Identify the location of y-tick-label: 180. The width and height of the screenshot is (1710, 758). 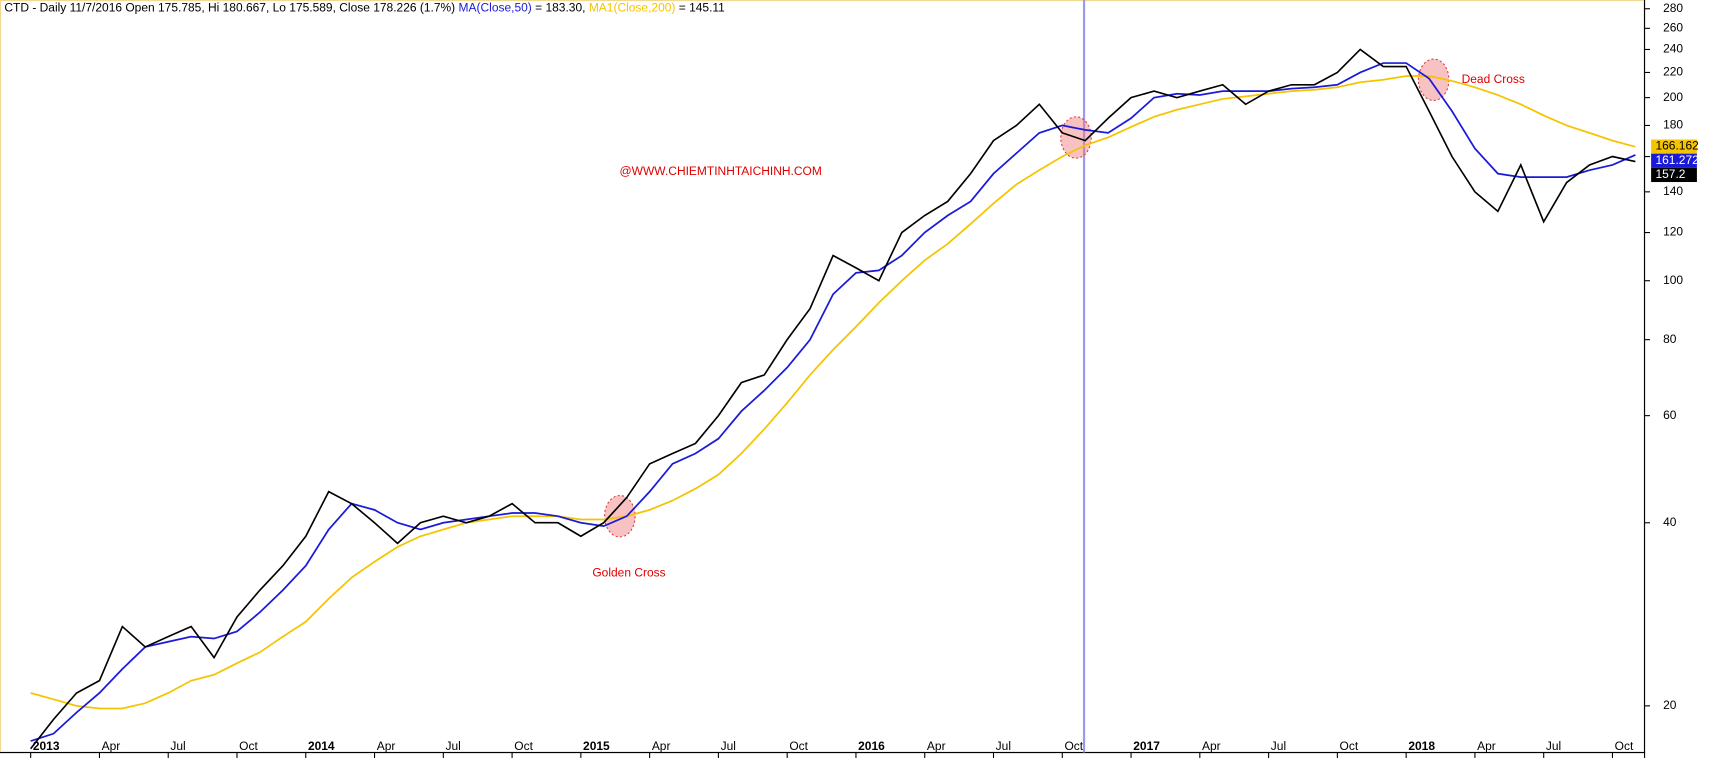
(1673, 125).